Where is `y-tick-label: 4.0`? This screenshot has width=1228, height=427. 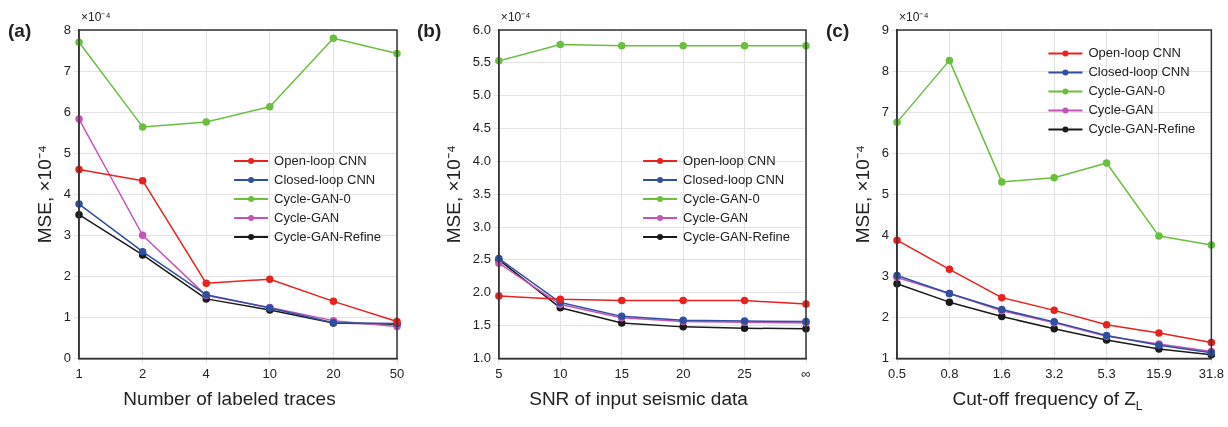
y-tick-label: 4.0 is located at coordinates (481, 160).